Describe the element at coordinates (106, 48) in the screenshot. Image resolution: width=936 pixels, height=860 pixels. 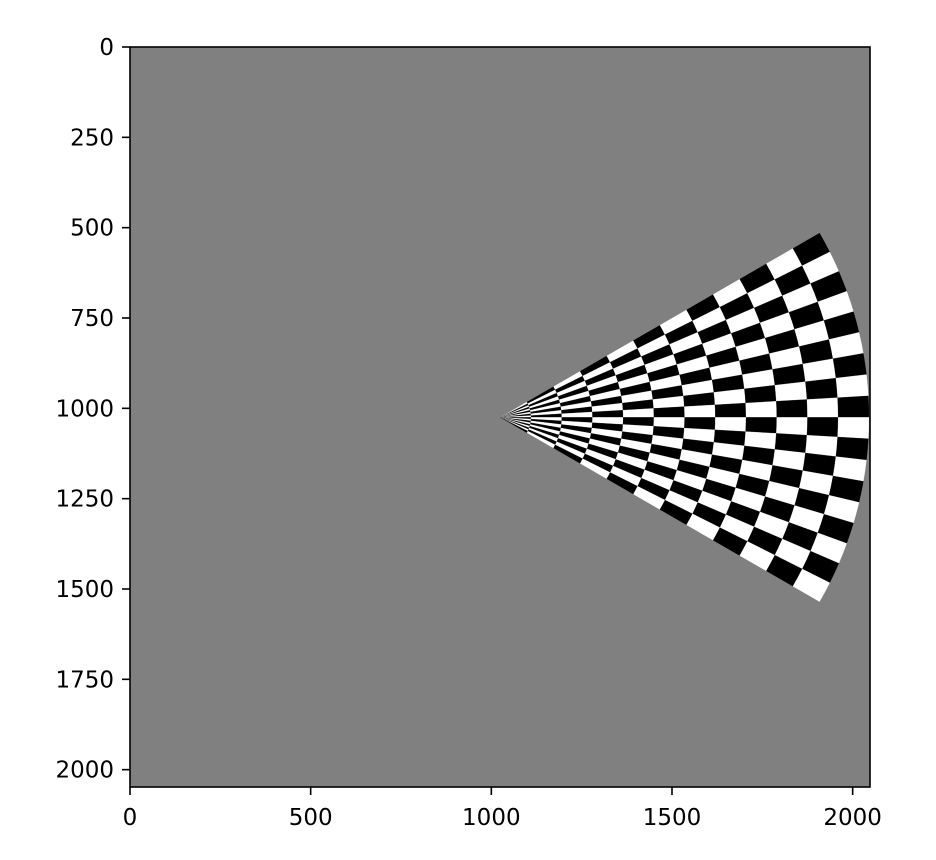
I see `y-tick-label: 0` at that location.